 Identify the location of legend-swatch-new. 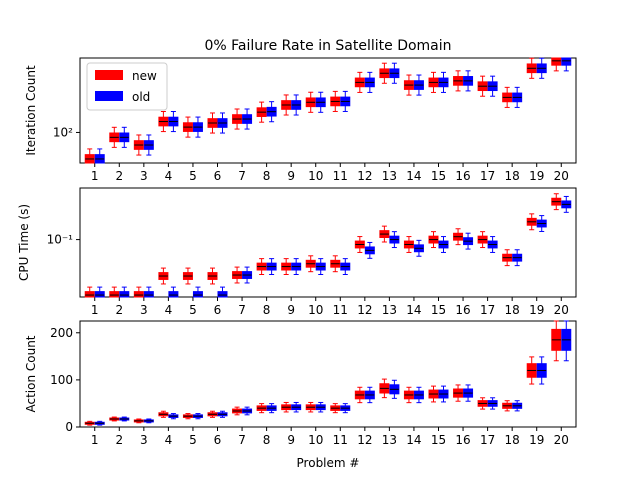
(109, 75).